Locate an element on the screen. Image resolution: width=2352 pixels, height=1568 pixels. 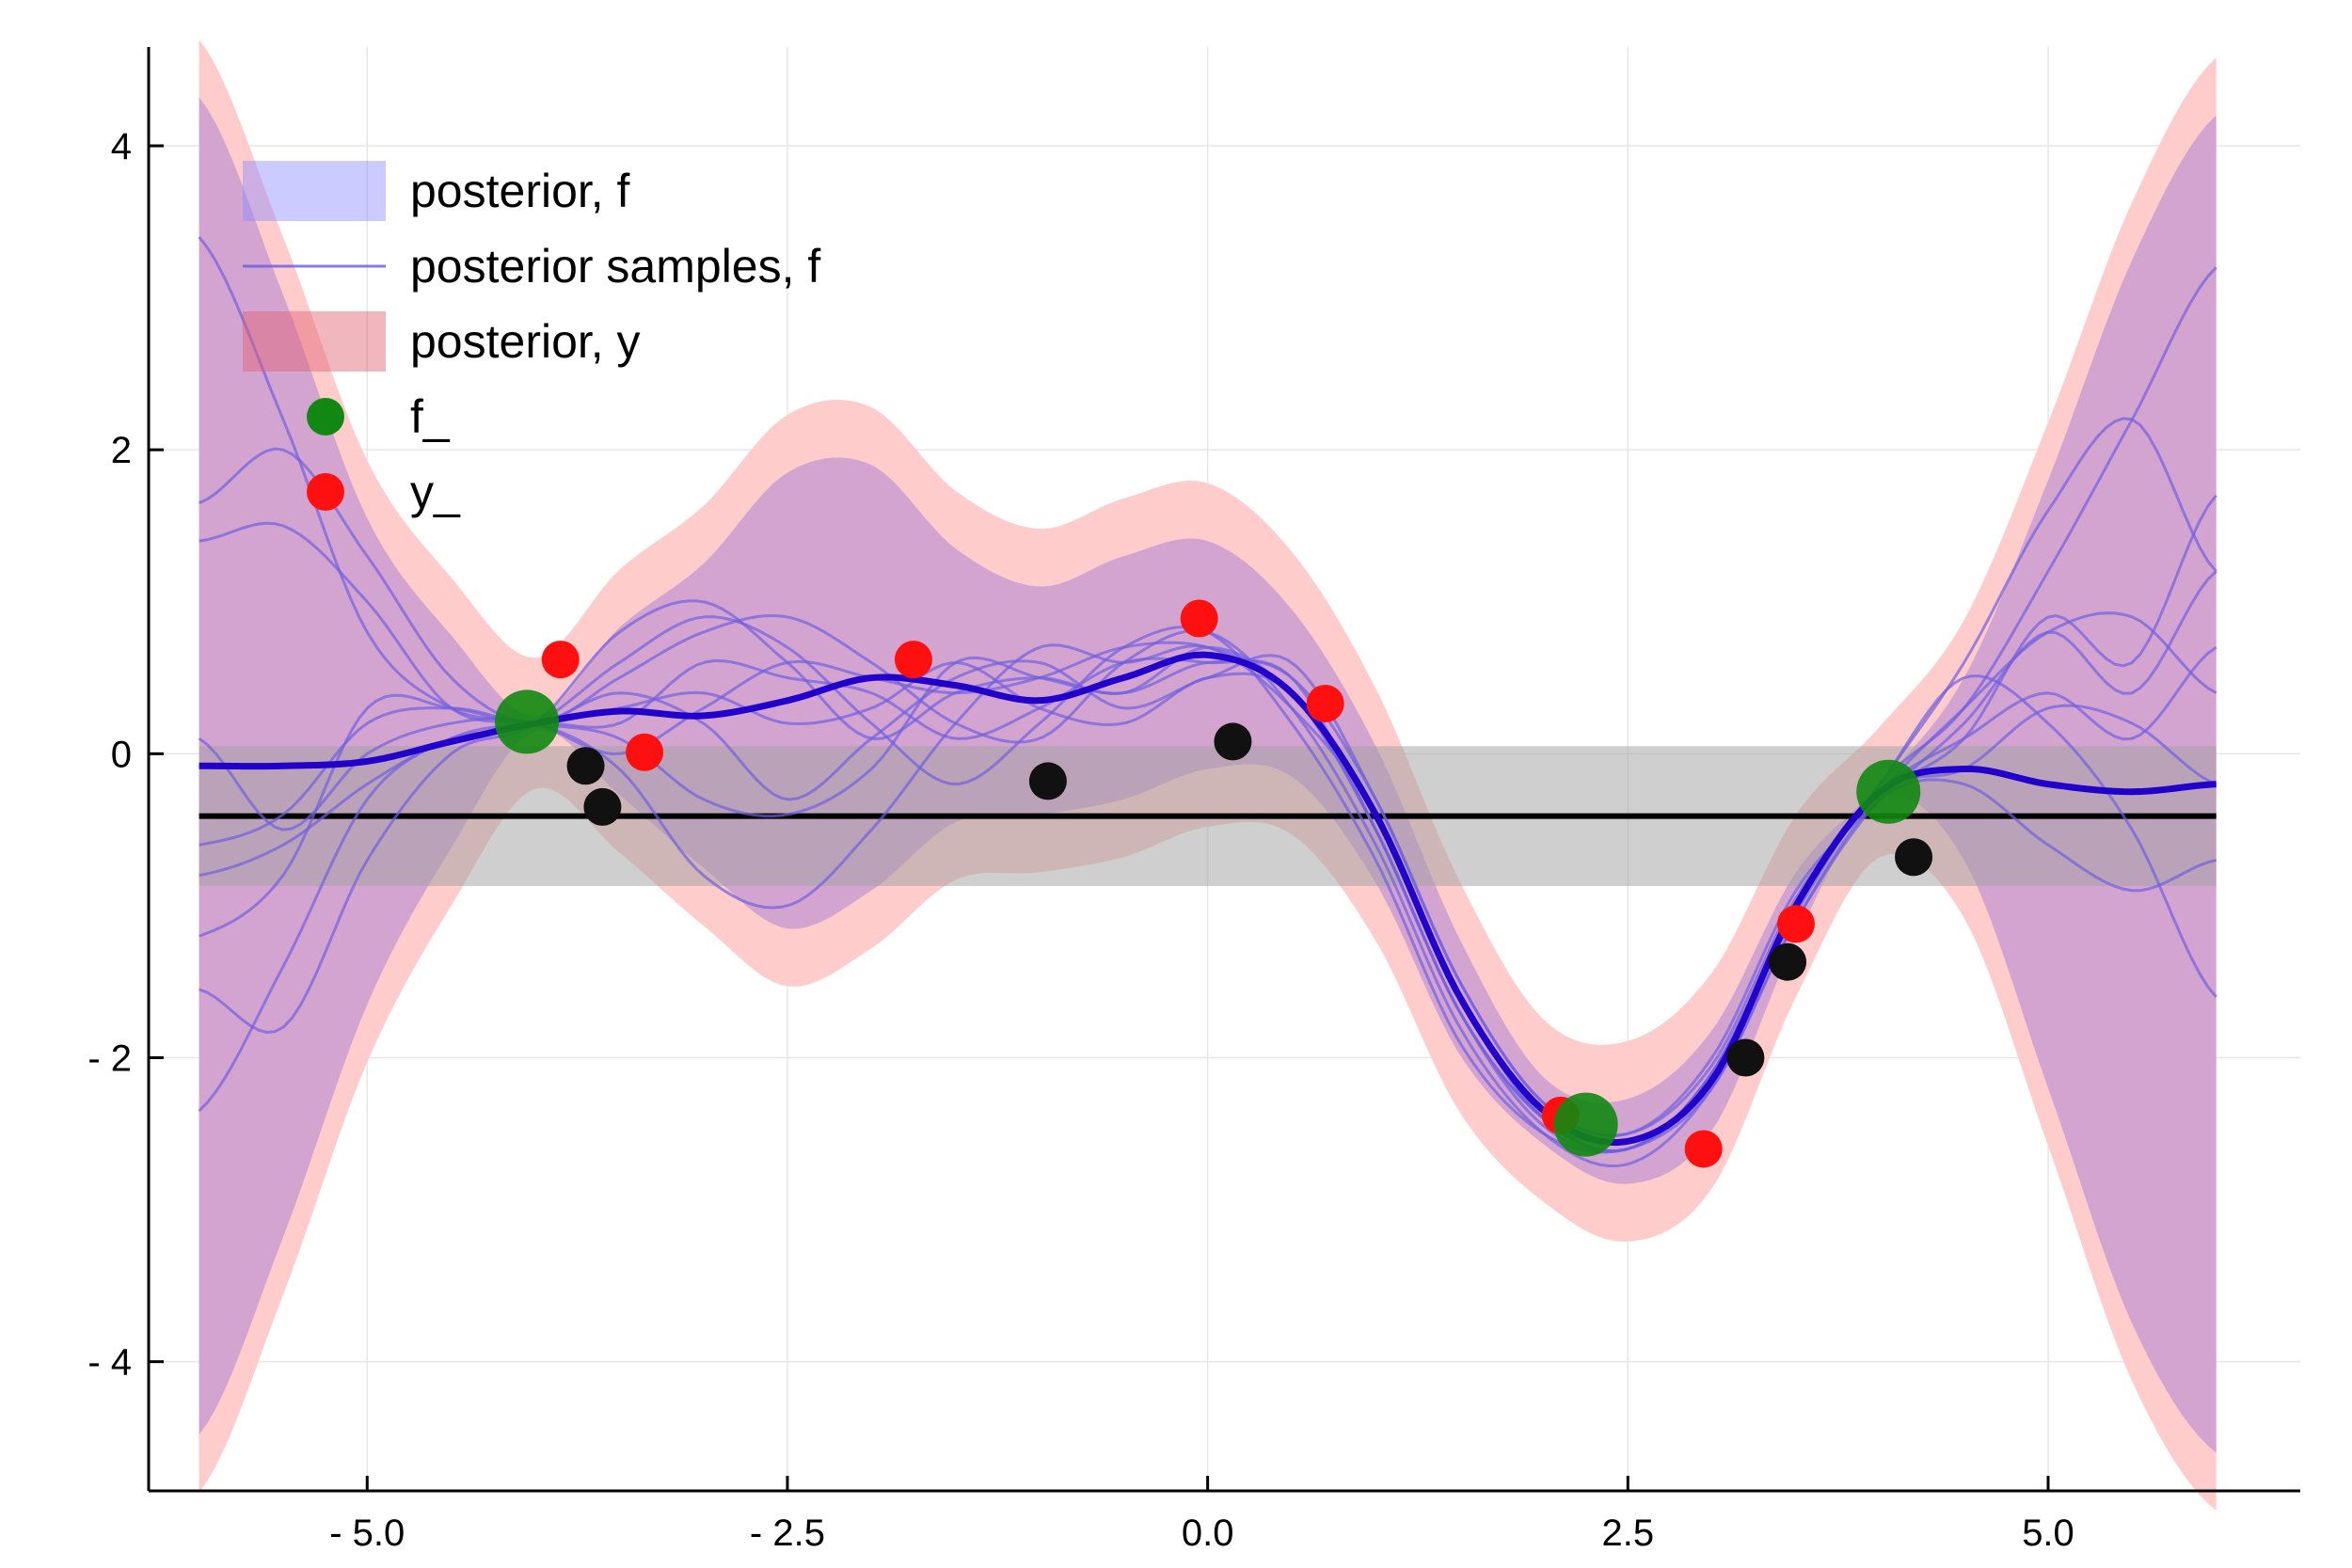
y-tick-label-1: 2 is located at coordinates (121, 450).